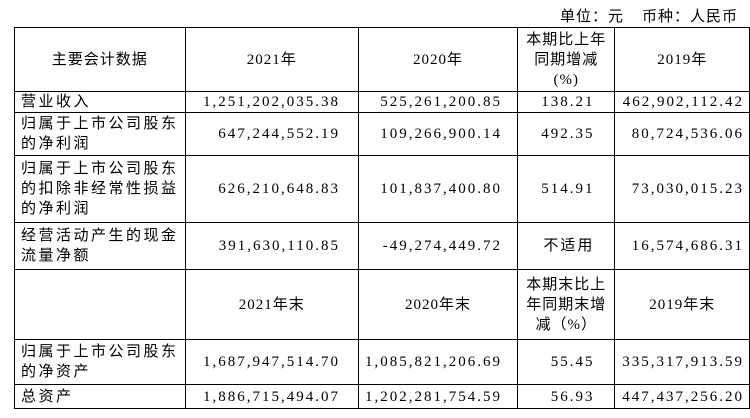 The image size is (750, 418). What do you see at coordinates (437, 246) in the screenshot?
I see `cell: -49,274,449.72` at bounding box center [437, 246].